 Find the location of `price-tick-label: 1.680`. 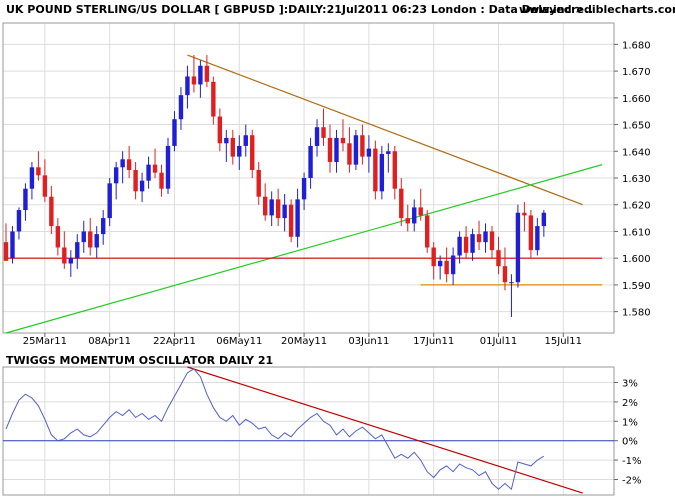

price-tick-label: 1.680 is located at coordinates (636, 45).